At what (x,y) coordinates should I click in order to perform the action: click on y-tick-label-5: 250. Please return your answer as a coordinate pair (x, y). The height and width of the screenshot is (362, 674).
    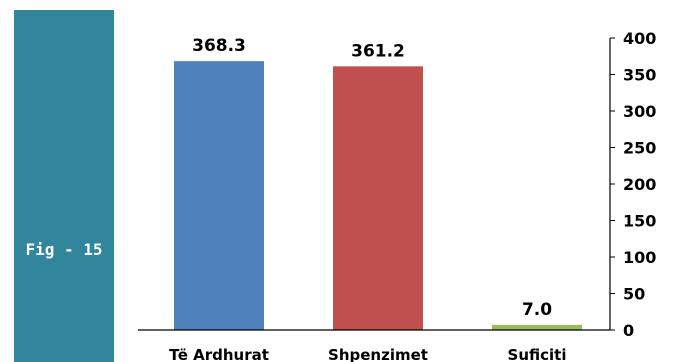
    Looking at the image, I should click on (639, 148).